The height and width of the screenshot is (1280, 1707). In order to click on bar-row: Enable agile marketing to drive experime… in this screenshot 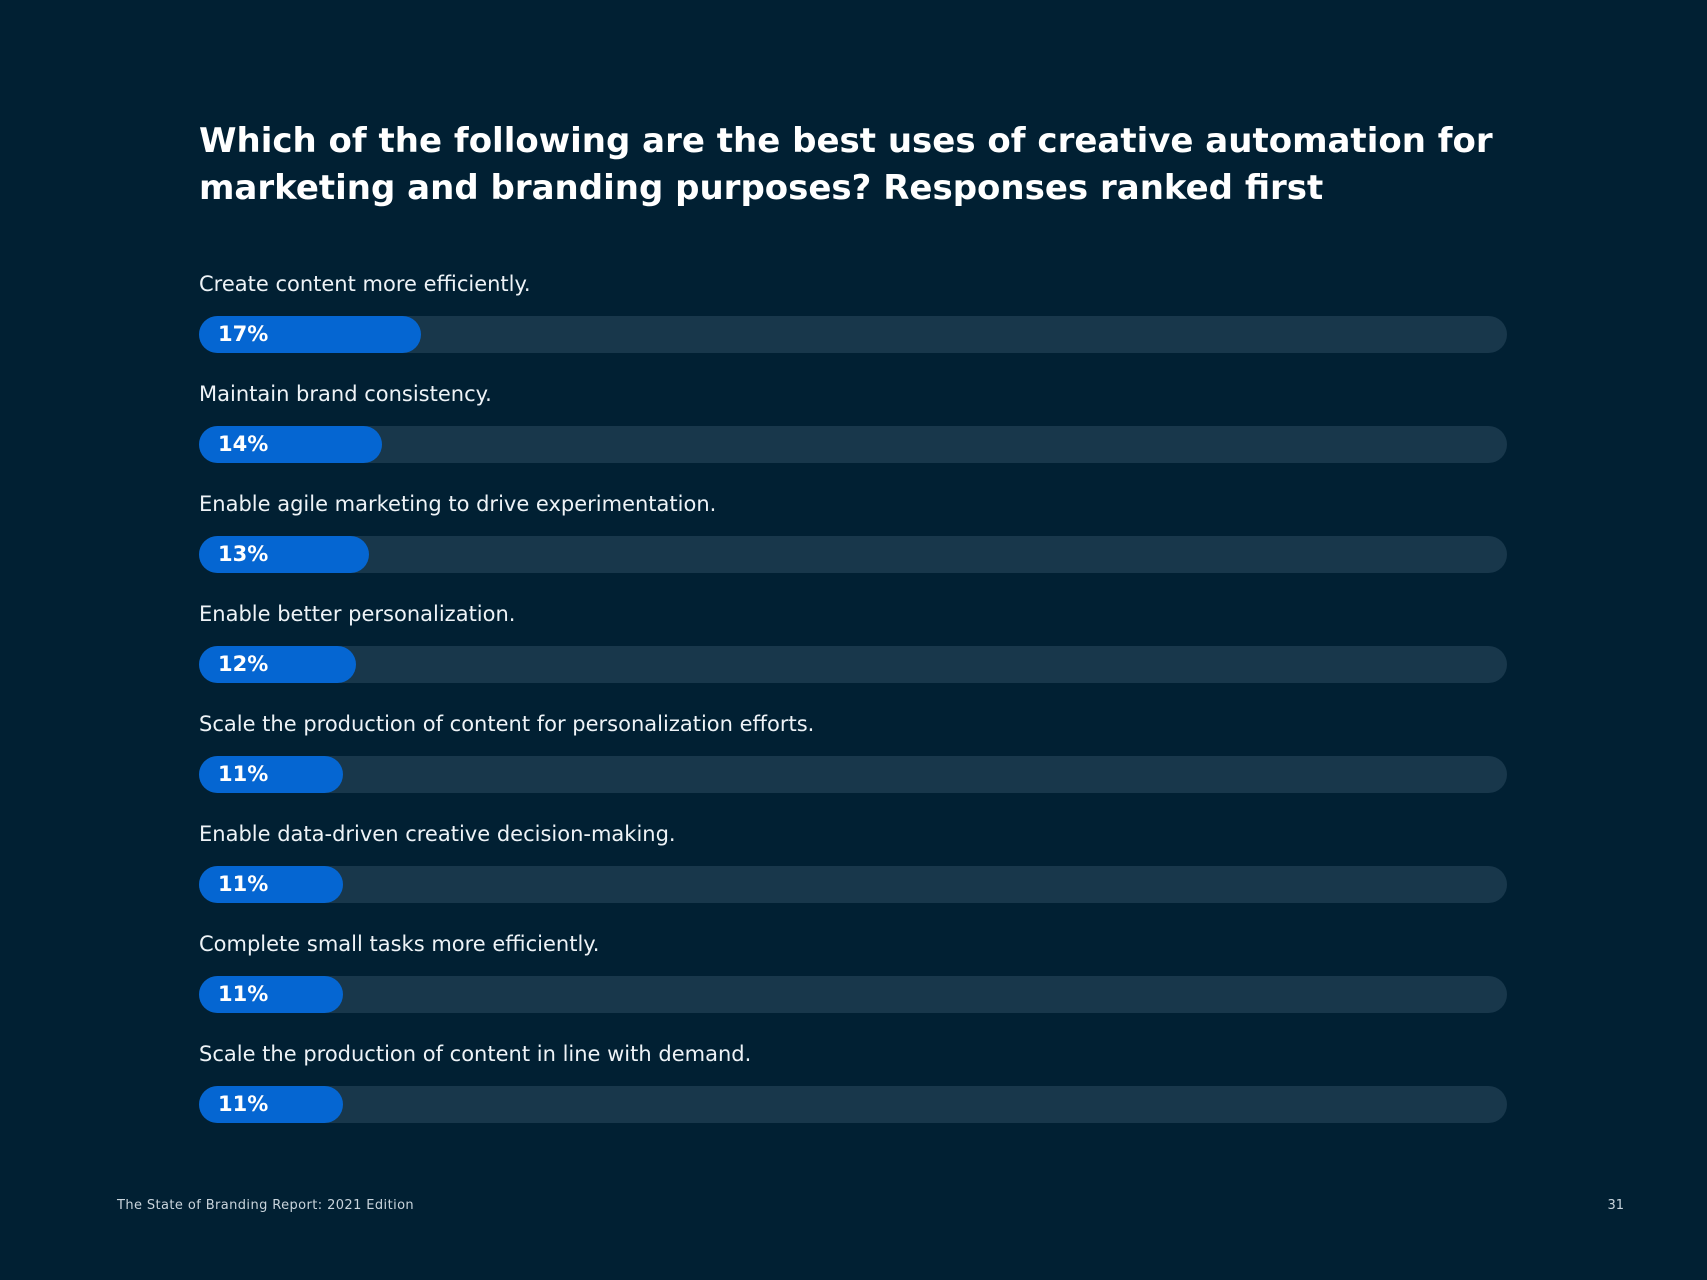, I will do `click(853, 543)`.